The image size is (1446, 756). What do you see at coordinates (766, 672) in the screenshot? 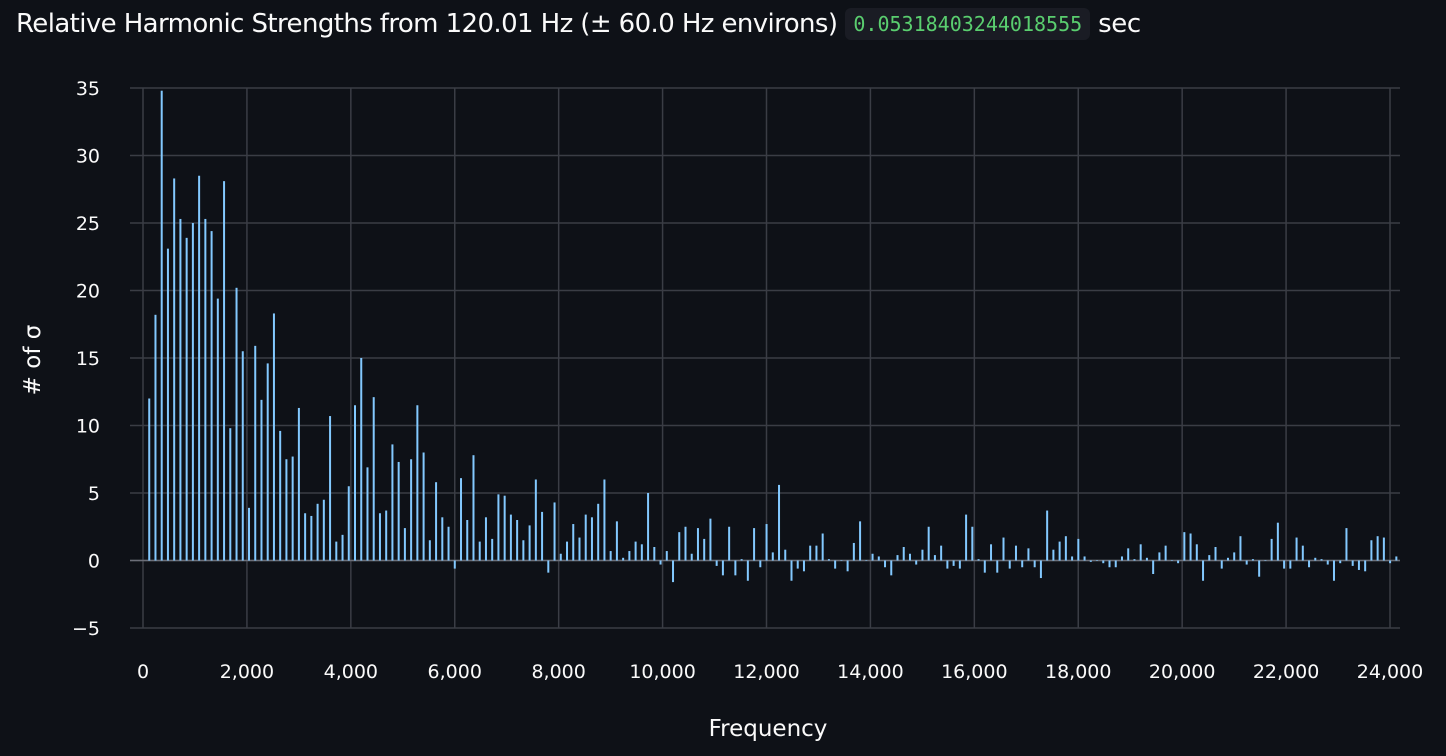
I see `x-tick-label: 12,000` at bounding box center [766, 672].